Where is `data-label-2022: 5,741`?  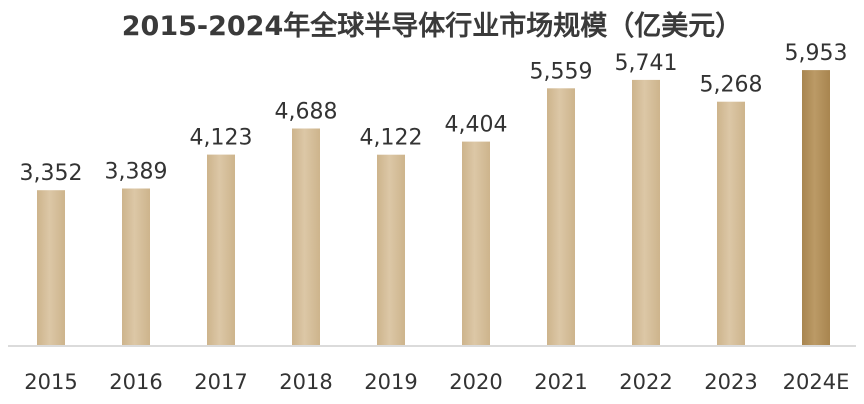 data-label-2022: 5,741 is located at coordinates (646, 63).